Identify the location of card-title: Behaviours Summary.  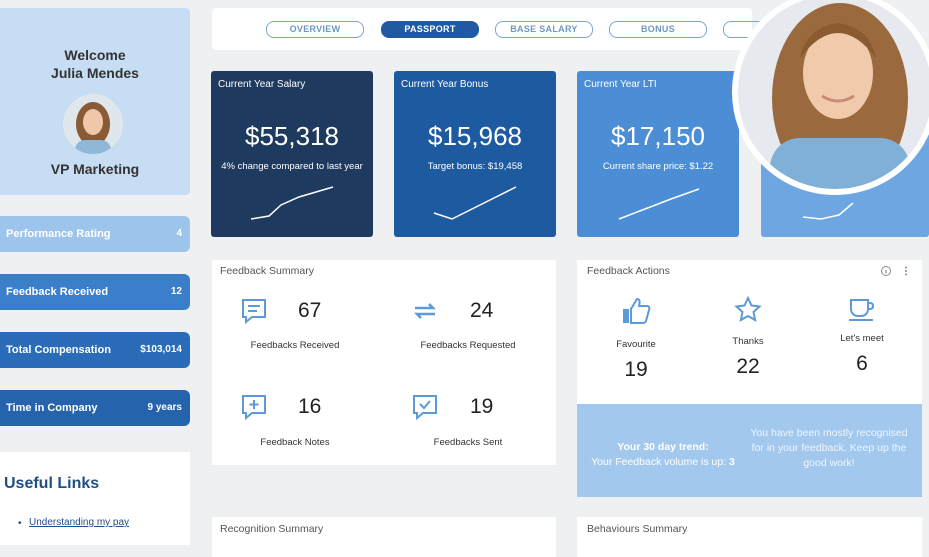
(637, 529).